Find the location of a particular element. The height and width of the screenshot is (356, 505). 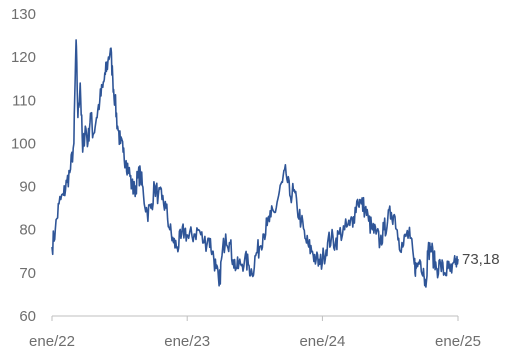

x-axis-tick-marks is located at coordinates (255, 318).